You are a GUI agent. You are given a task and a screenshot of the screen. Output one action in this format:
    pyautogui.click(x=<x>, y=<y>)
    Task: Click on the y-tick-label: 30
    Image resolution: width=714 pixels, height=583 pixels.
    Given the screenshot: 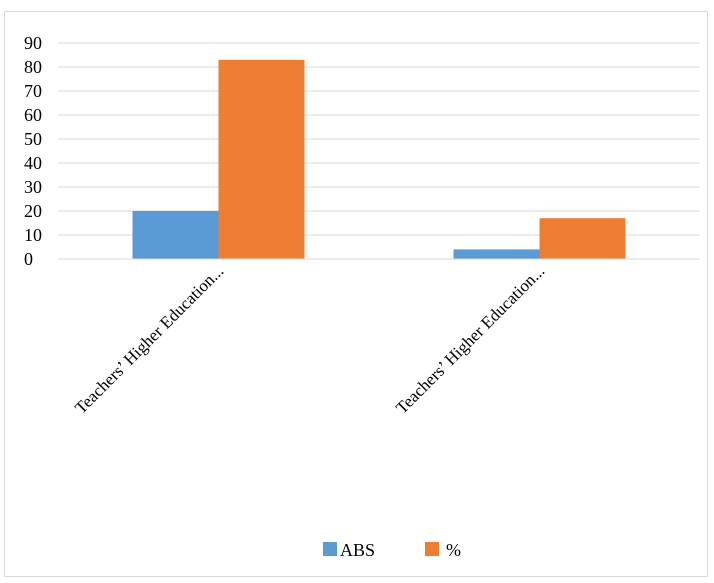 What is the action you would take?
    pyautogui.click(x=33, y=187)
    